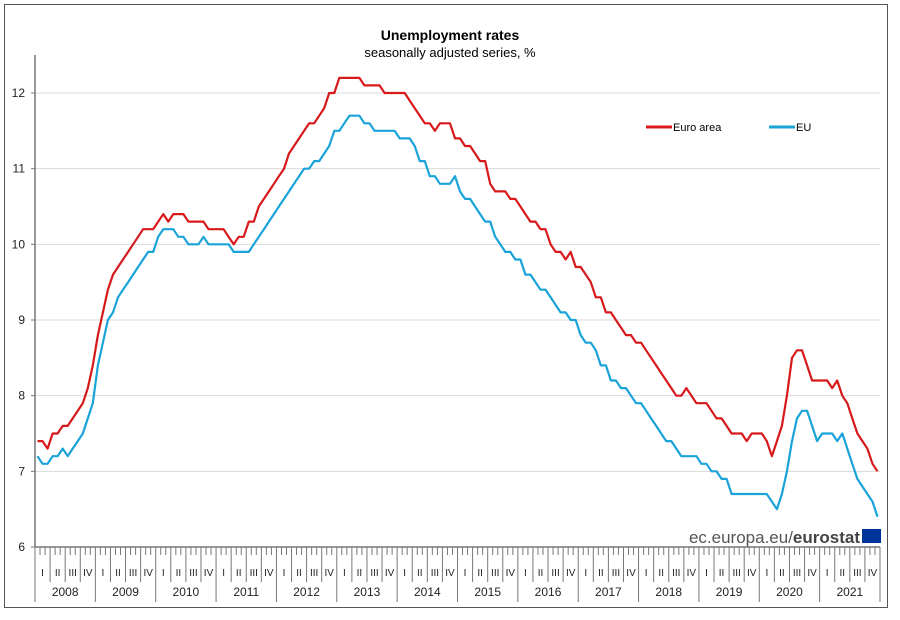 The image size is (900, 620). Describe the element at coordinates (548, 592) in the screenshot. I see `year-label: 2016` at that location.